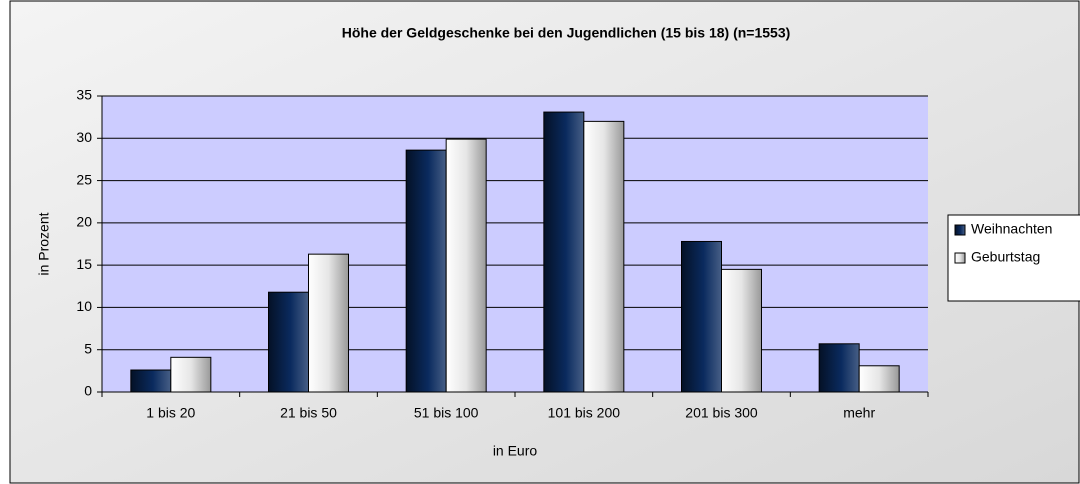 The width and height of the screenshot is (1080, 484). Describe the element at coordinates (84, 222) in the screenshot. I see `y-tick-label: 20` at that location.